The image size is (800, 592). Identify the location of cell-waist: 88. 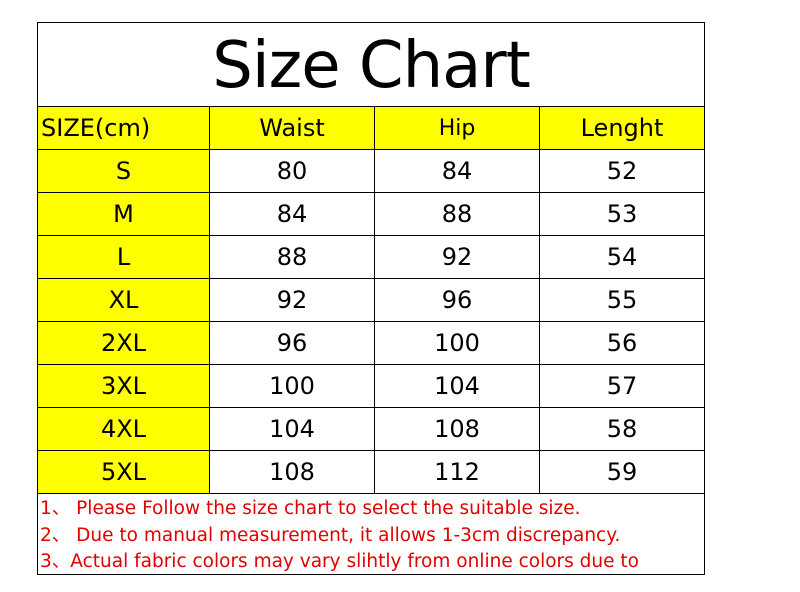
(292, 257).